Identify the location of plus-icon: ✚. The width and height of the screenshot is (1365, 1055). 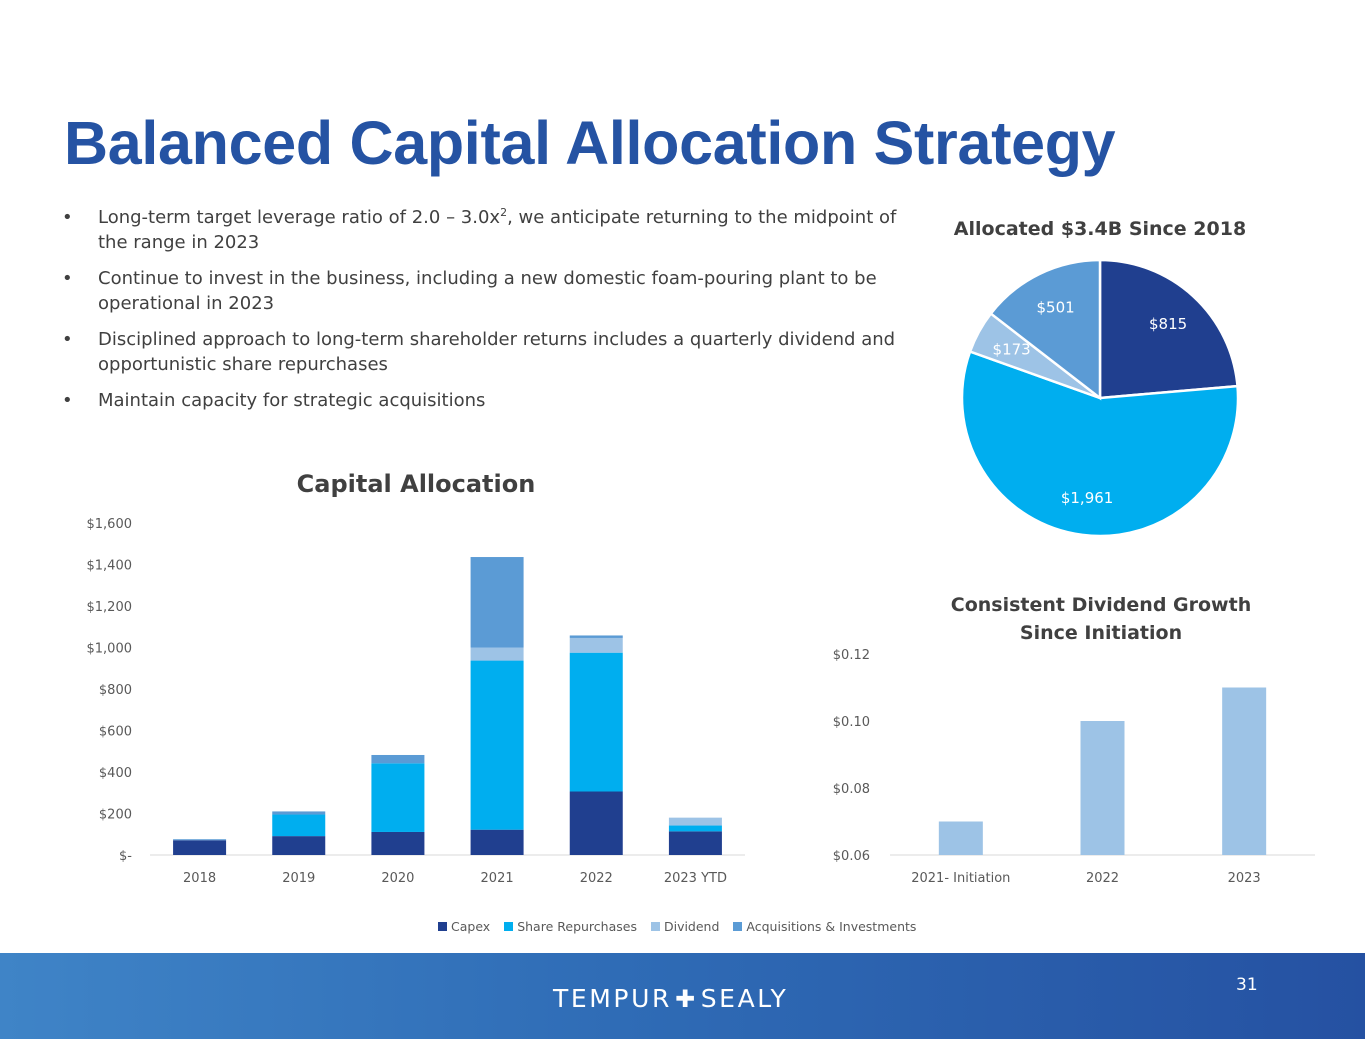
(686, 998).